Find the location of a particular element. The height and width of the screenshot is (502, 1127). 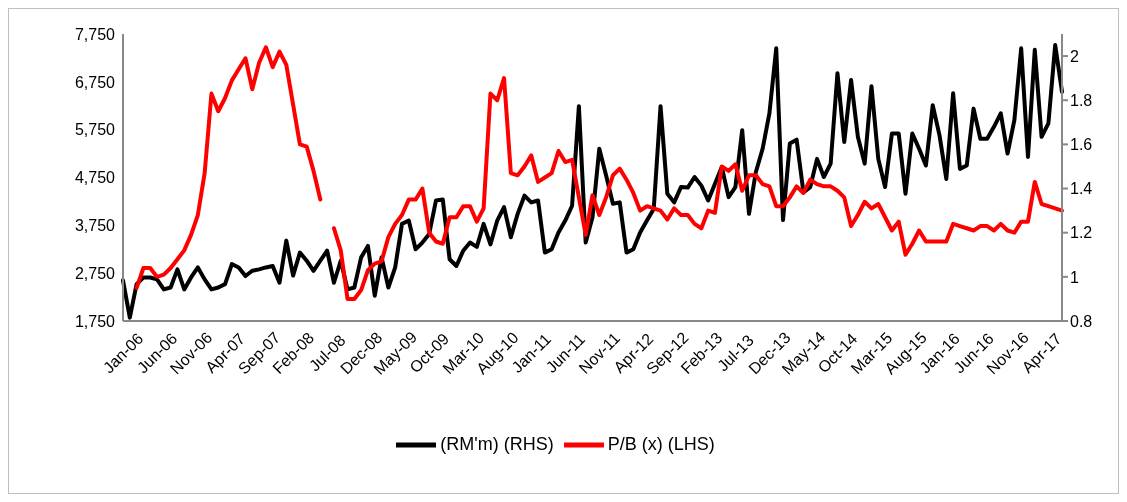

y-tick-label: 1,750 is located at coordinates (95, 321).